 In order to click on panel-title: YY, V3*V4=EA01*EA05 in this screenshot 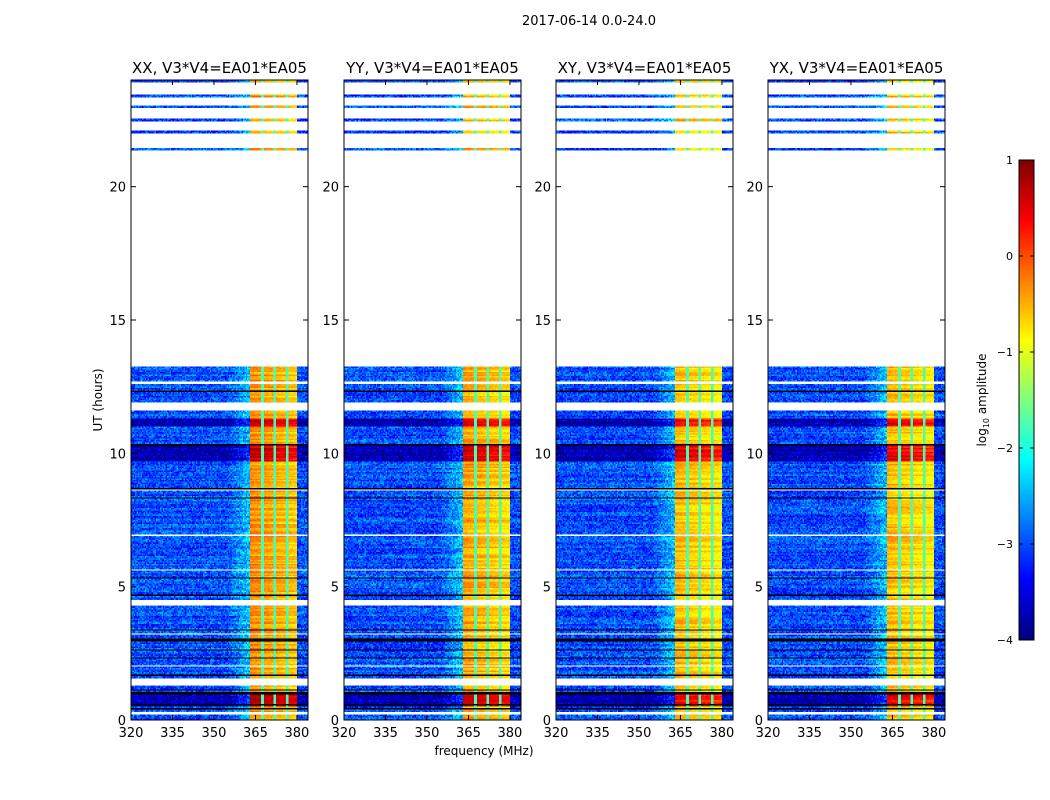, I will do `click(432, 68)`.